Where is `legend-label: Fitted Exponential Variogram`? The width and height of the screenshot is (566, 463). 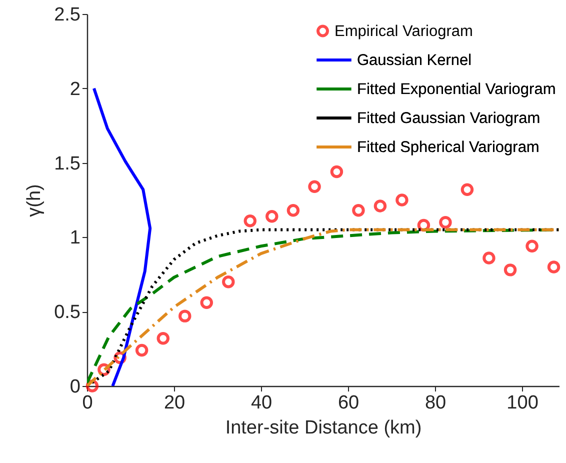 legend-label: Fitted Exponential Variogram is located at coordinates (456, 89).